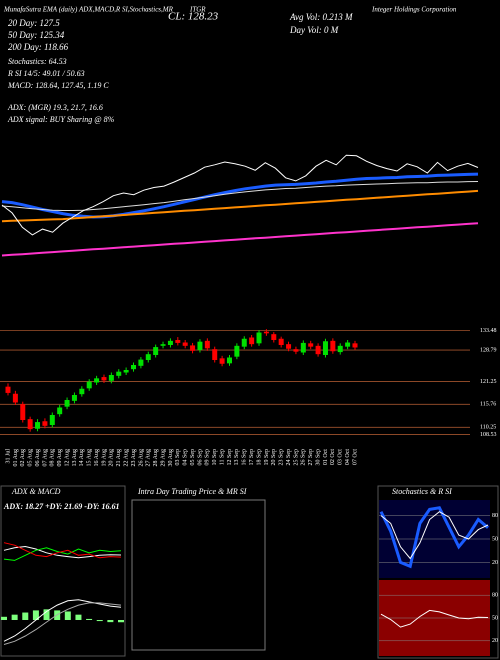  What do you see at coordinates (193, 457) in the screenshot?
I see `x-tick-label: 05 Sep` at bounding box center [193, 457].